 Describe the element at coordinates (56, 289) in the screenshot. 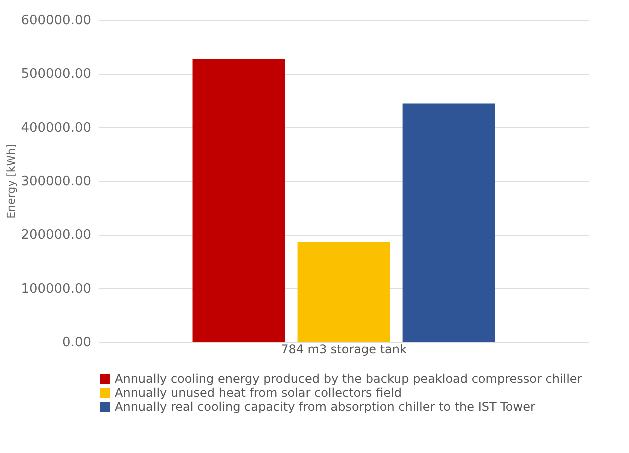

I see `y-tick-label: 100000.00` at that location.